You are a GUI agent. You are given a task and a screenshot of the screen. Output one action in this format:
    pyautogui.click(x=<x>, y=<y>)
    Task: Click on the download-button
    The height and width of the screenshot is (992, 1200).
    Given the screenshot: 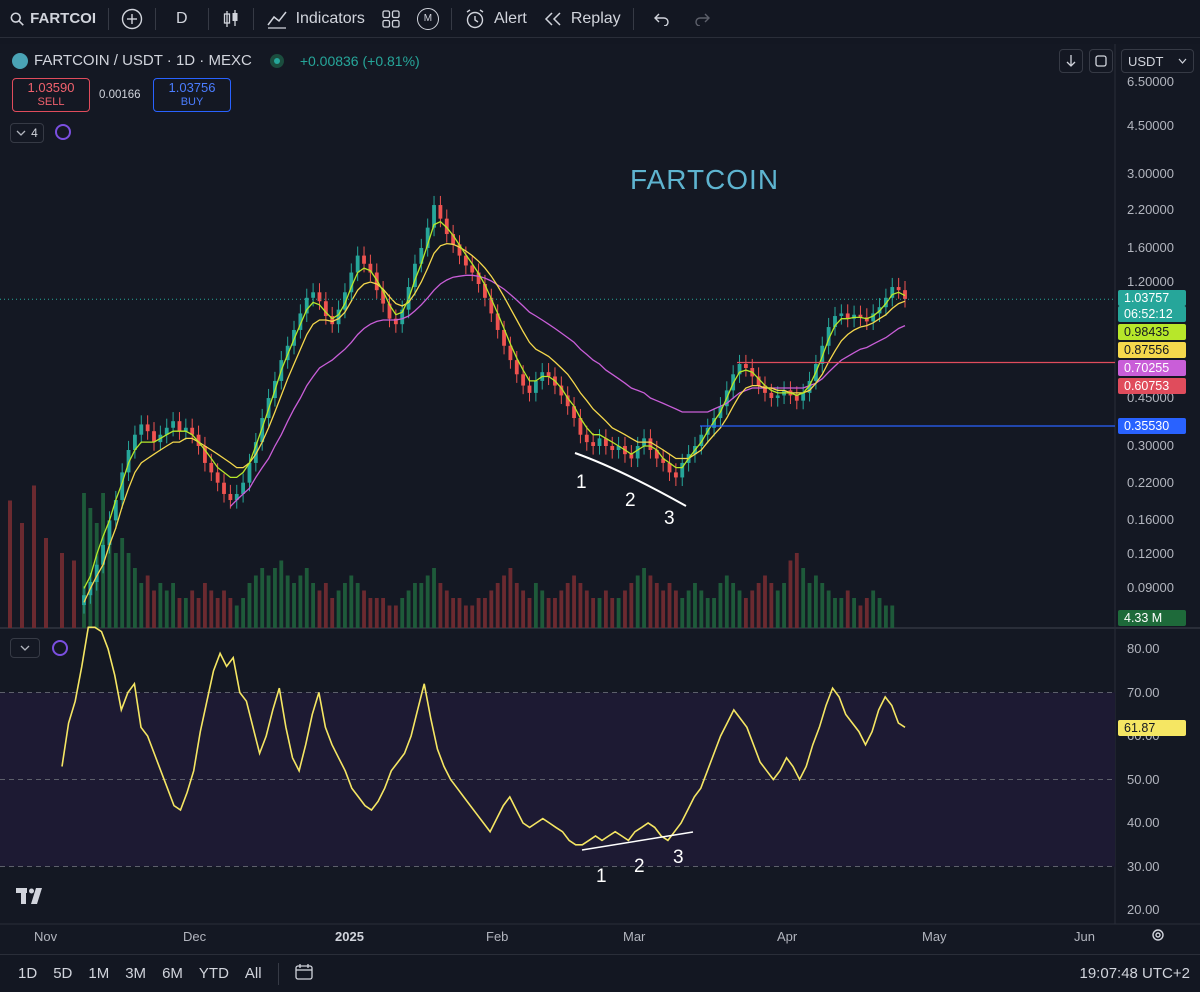 What is the action you would take?
    pyautogui.click(x=1071, y=61)
    